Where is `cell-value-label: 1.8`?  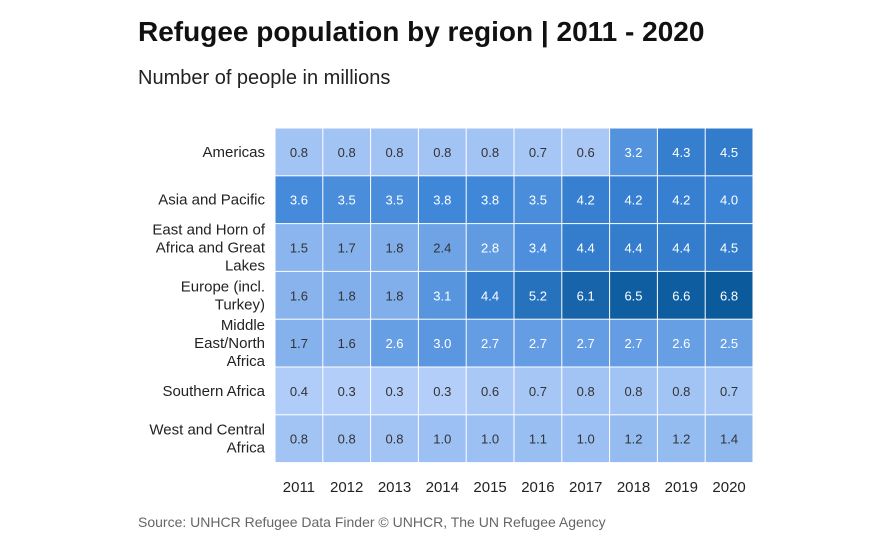
cell-value-label: 1.8 is located at coordinates (394, 248).